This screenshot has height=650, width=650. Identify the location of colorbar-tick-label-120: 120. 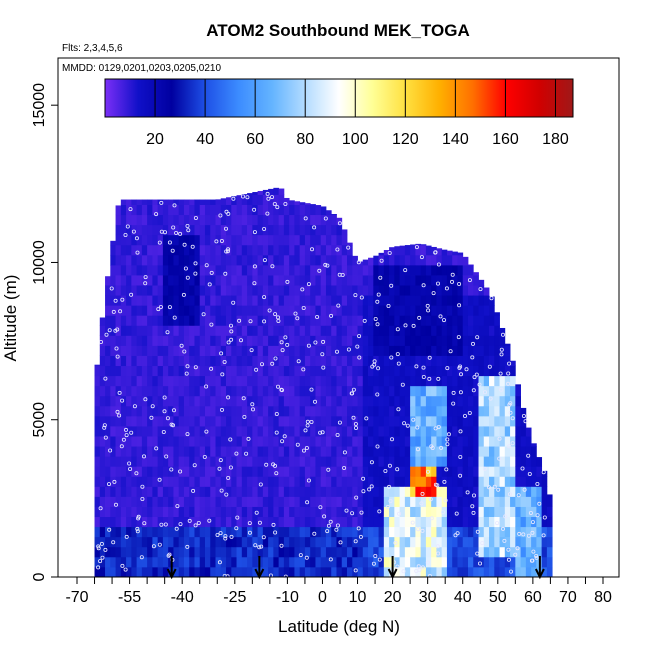
(405, 139).